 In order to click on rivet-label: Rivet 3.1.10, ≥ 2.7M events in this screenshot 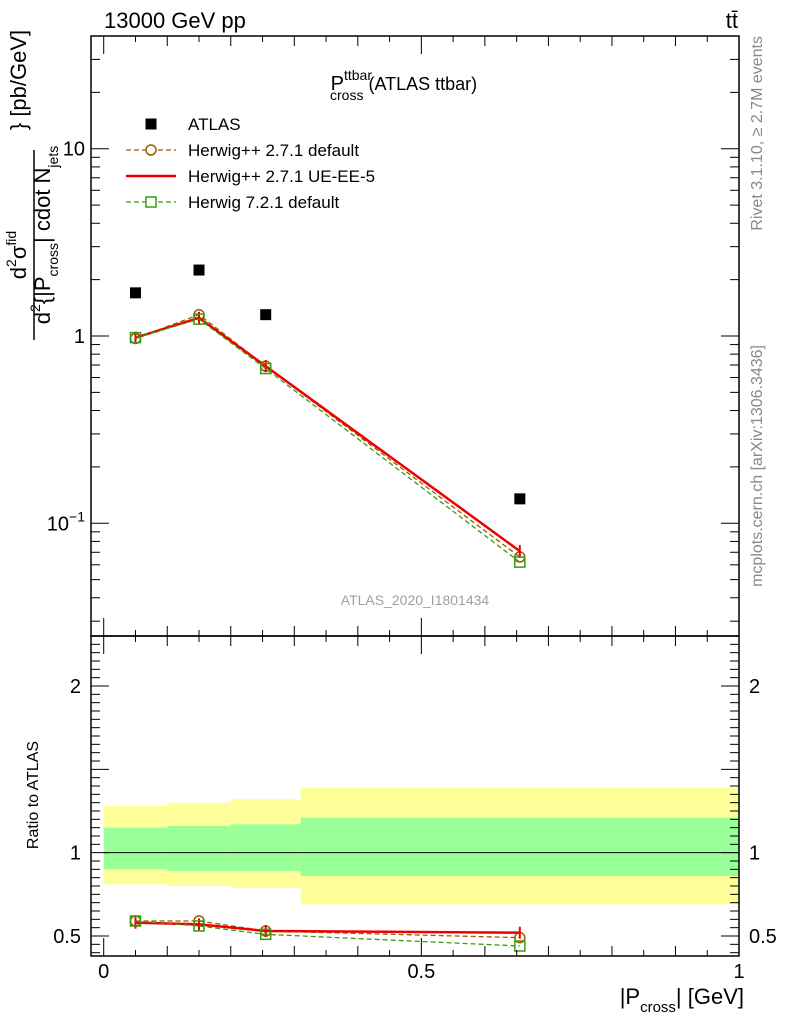, I will do `click(757, 133)`.